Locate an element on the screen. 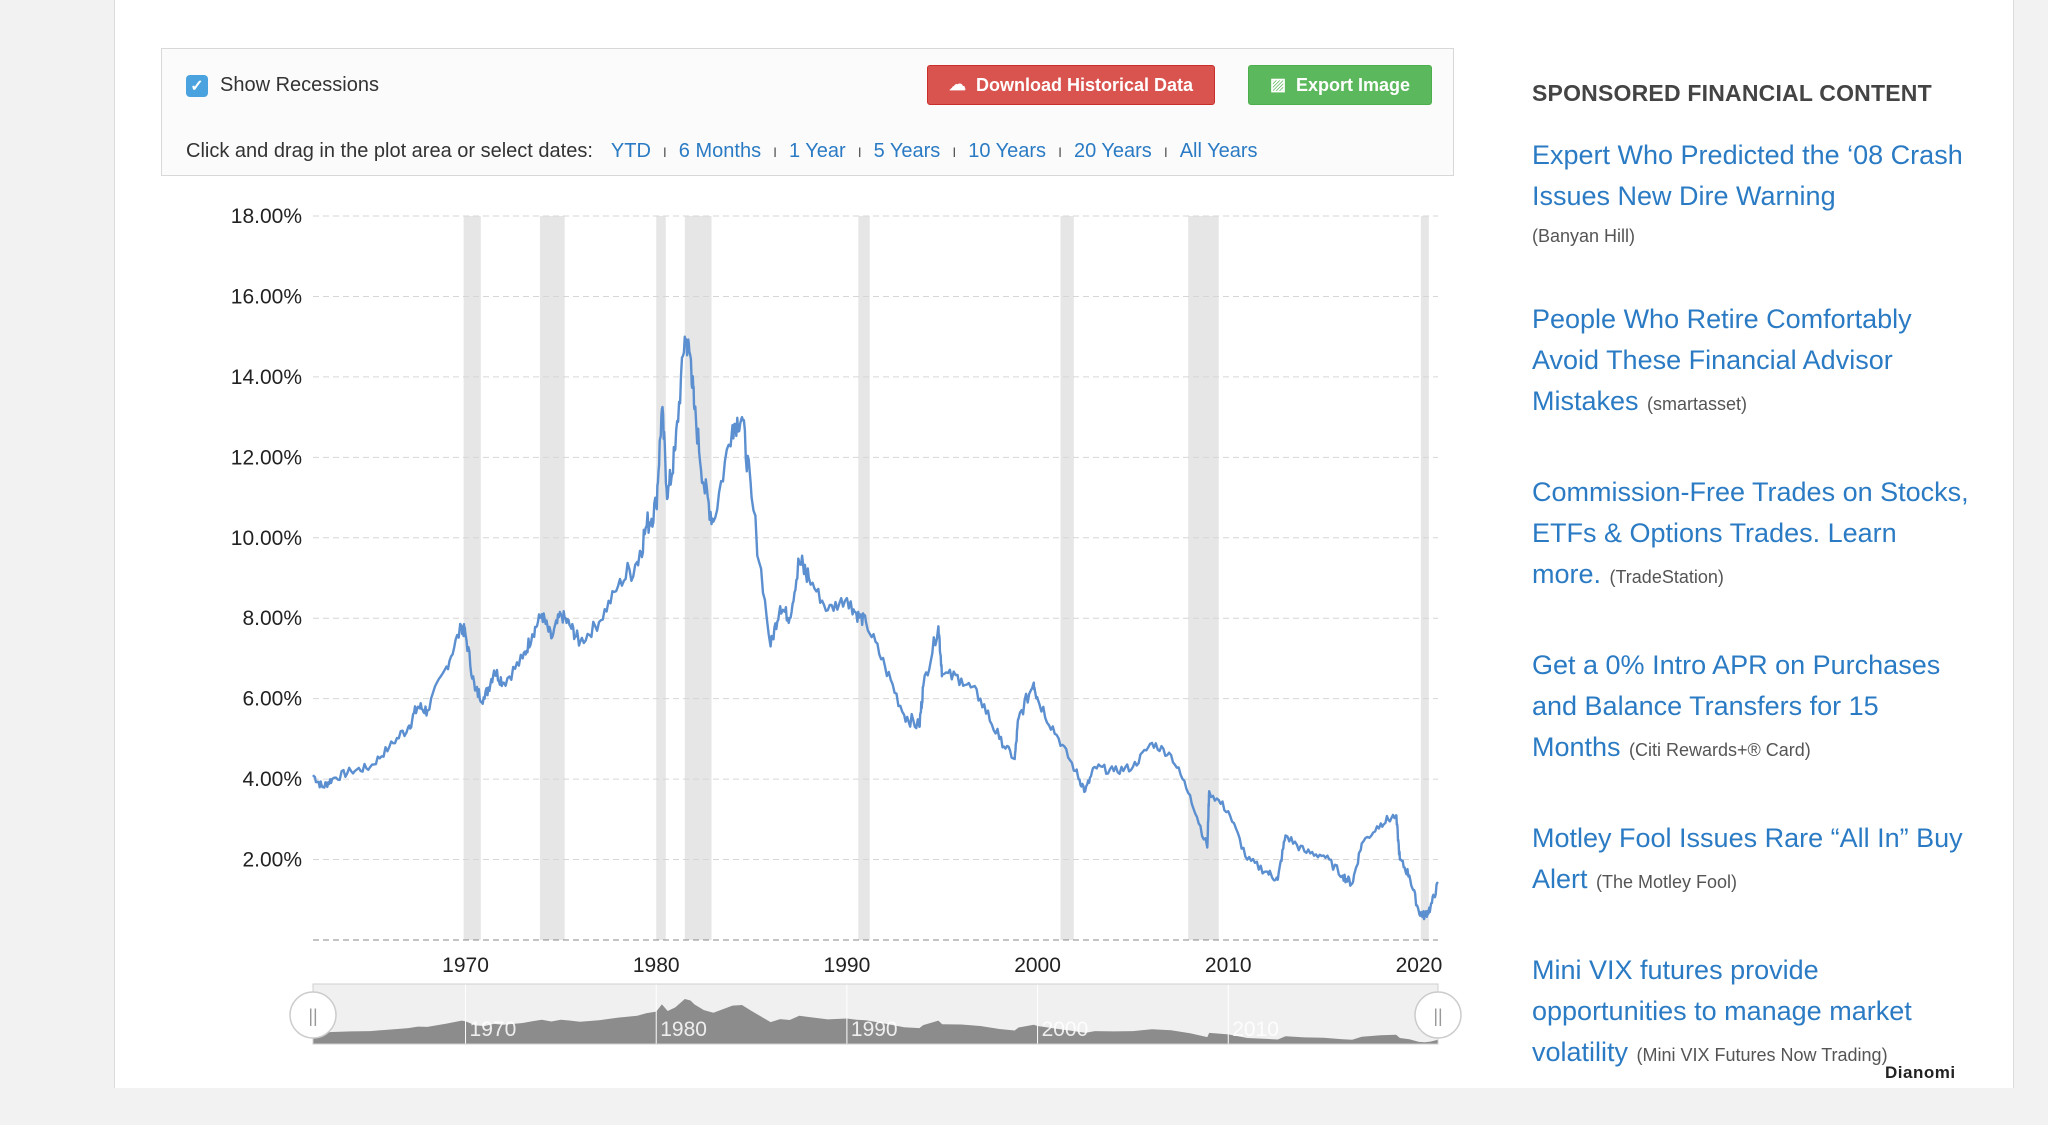 The height and width of the screenshot is (1125, 2048). ad-source: (The Motley Fool) is located at coordinates (1666, 882).